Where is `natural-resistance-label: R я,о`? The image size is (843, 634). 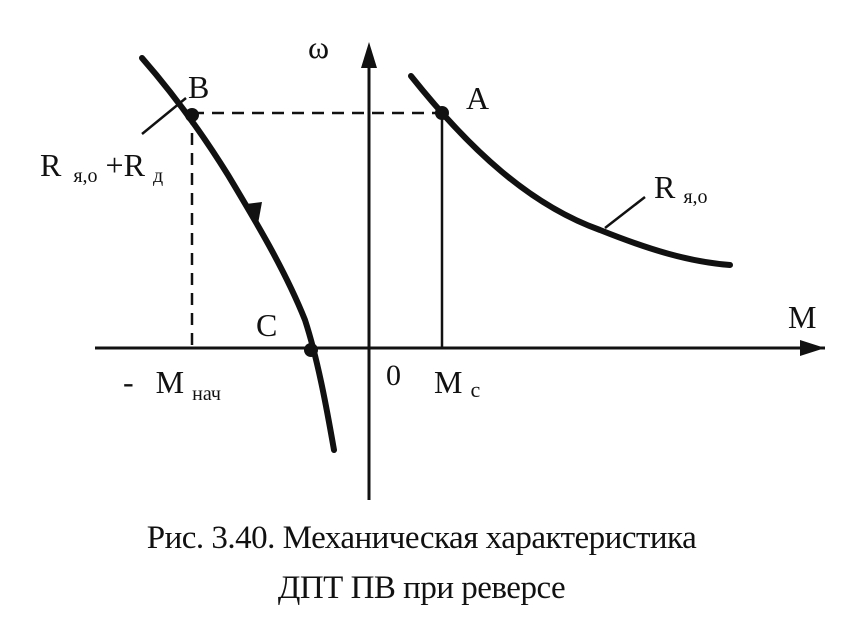 natural-resistance-label: R я,о is located at coordinates (681, 188).